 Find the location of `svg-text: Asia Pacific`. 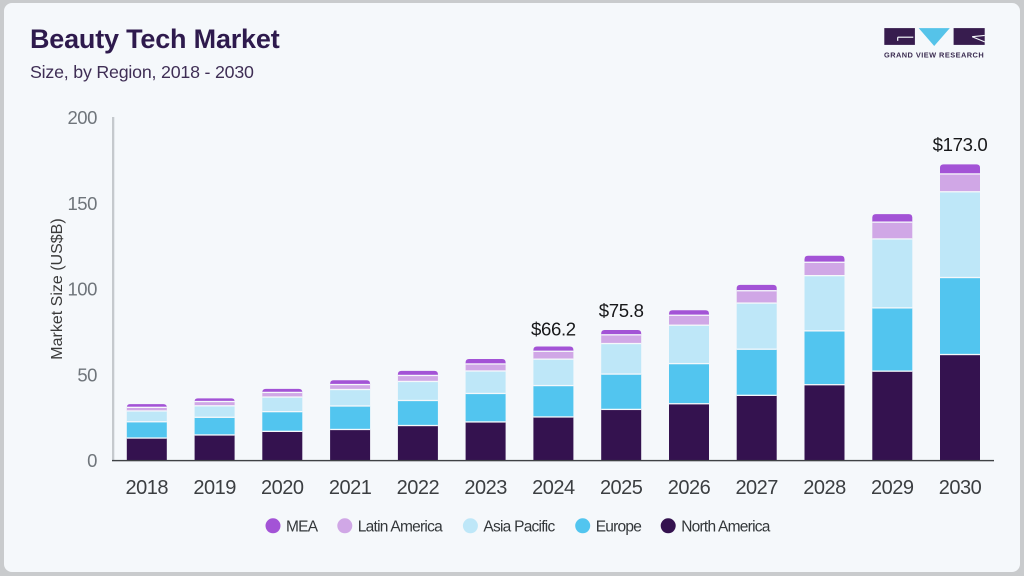

svg-text: Asia Pacific is located at coordinates (519, 526).